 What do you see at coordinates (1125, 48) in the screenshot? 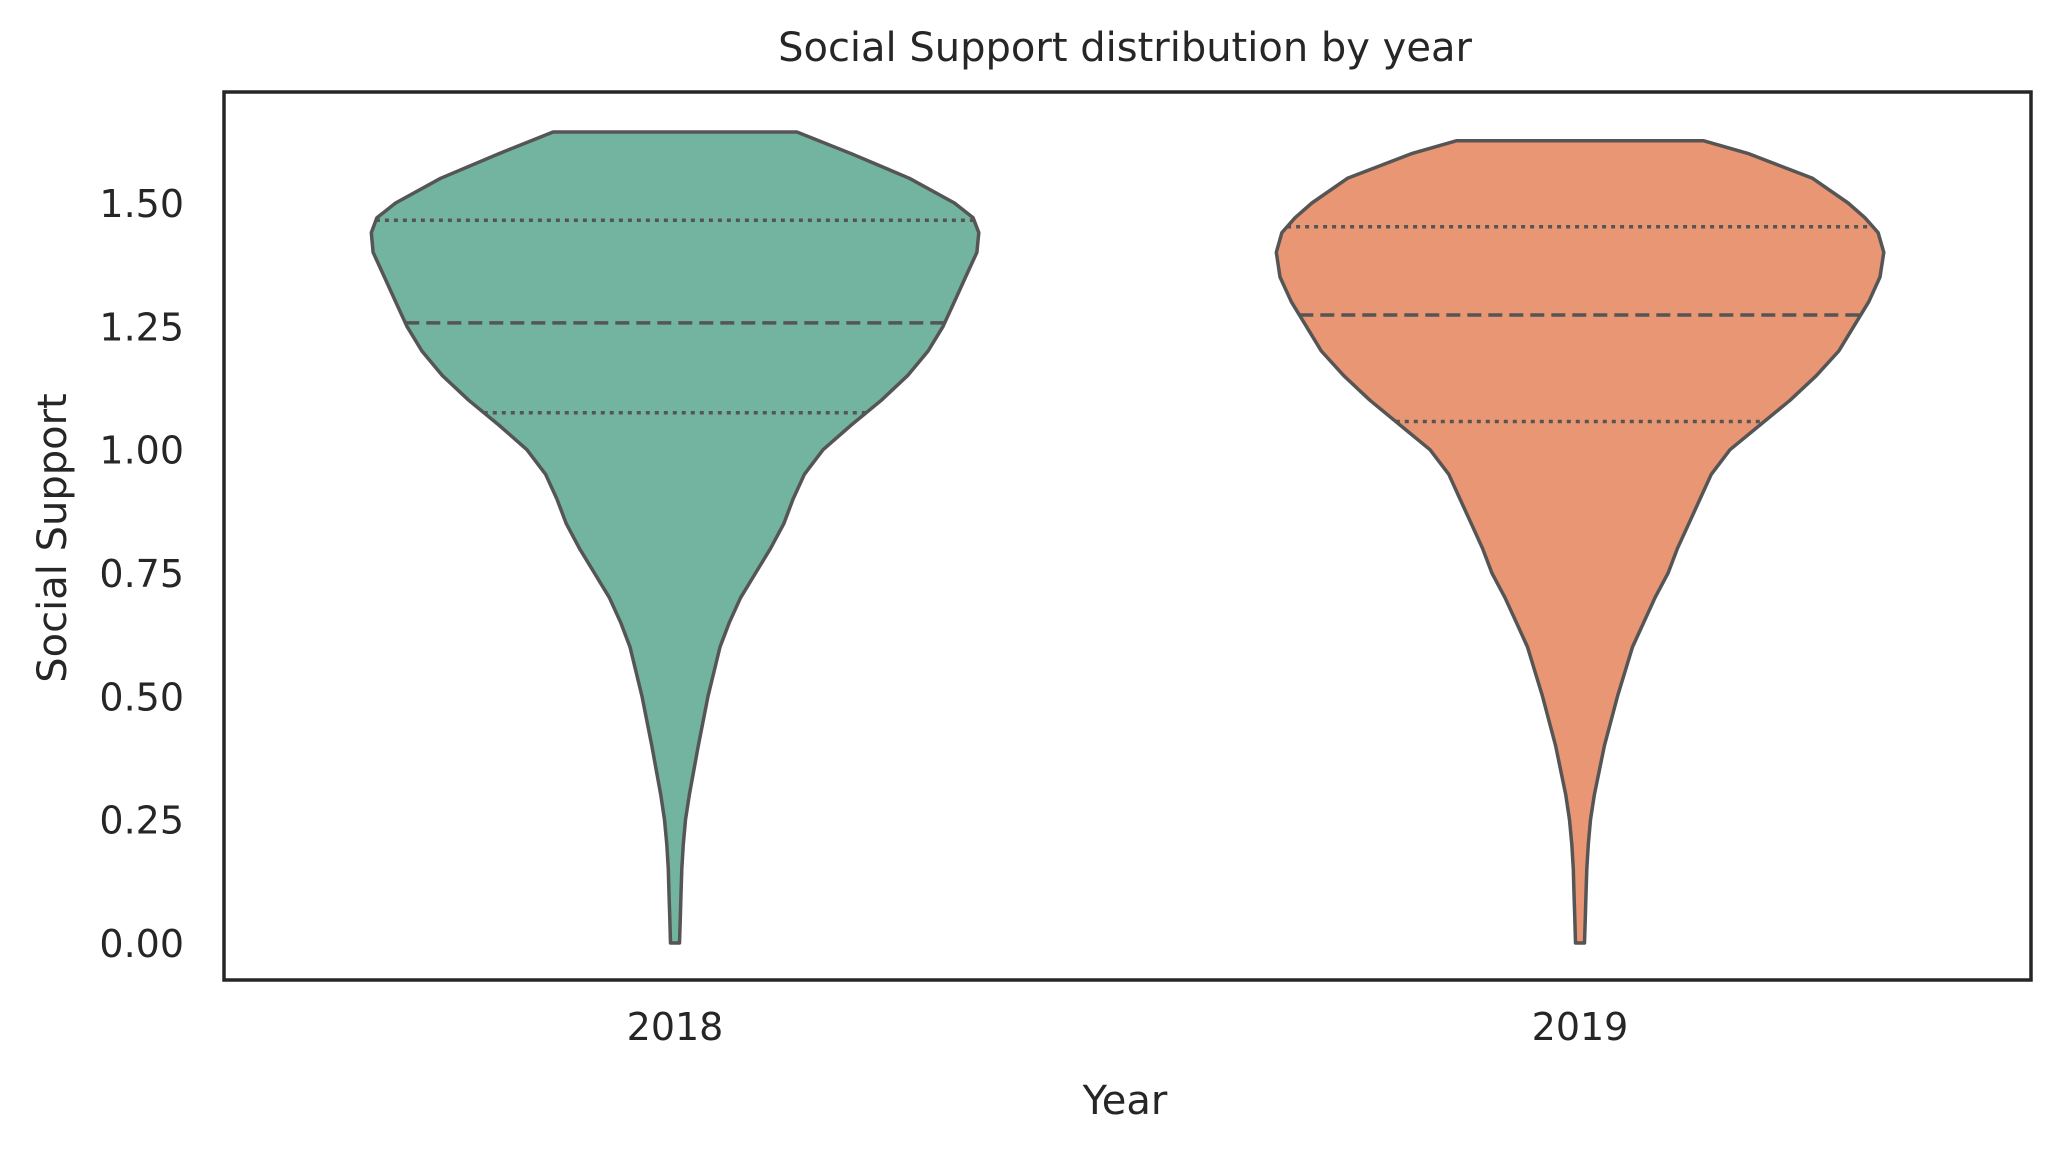
I see `chart-title: Social Support distribution by year` at bounding box center [1125, 48].